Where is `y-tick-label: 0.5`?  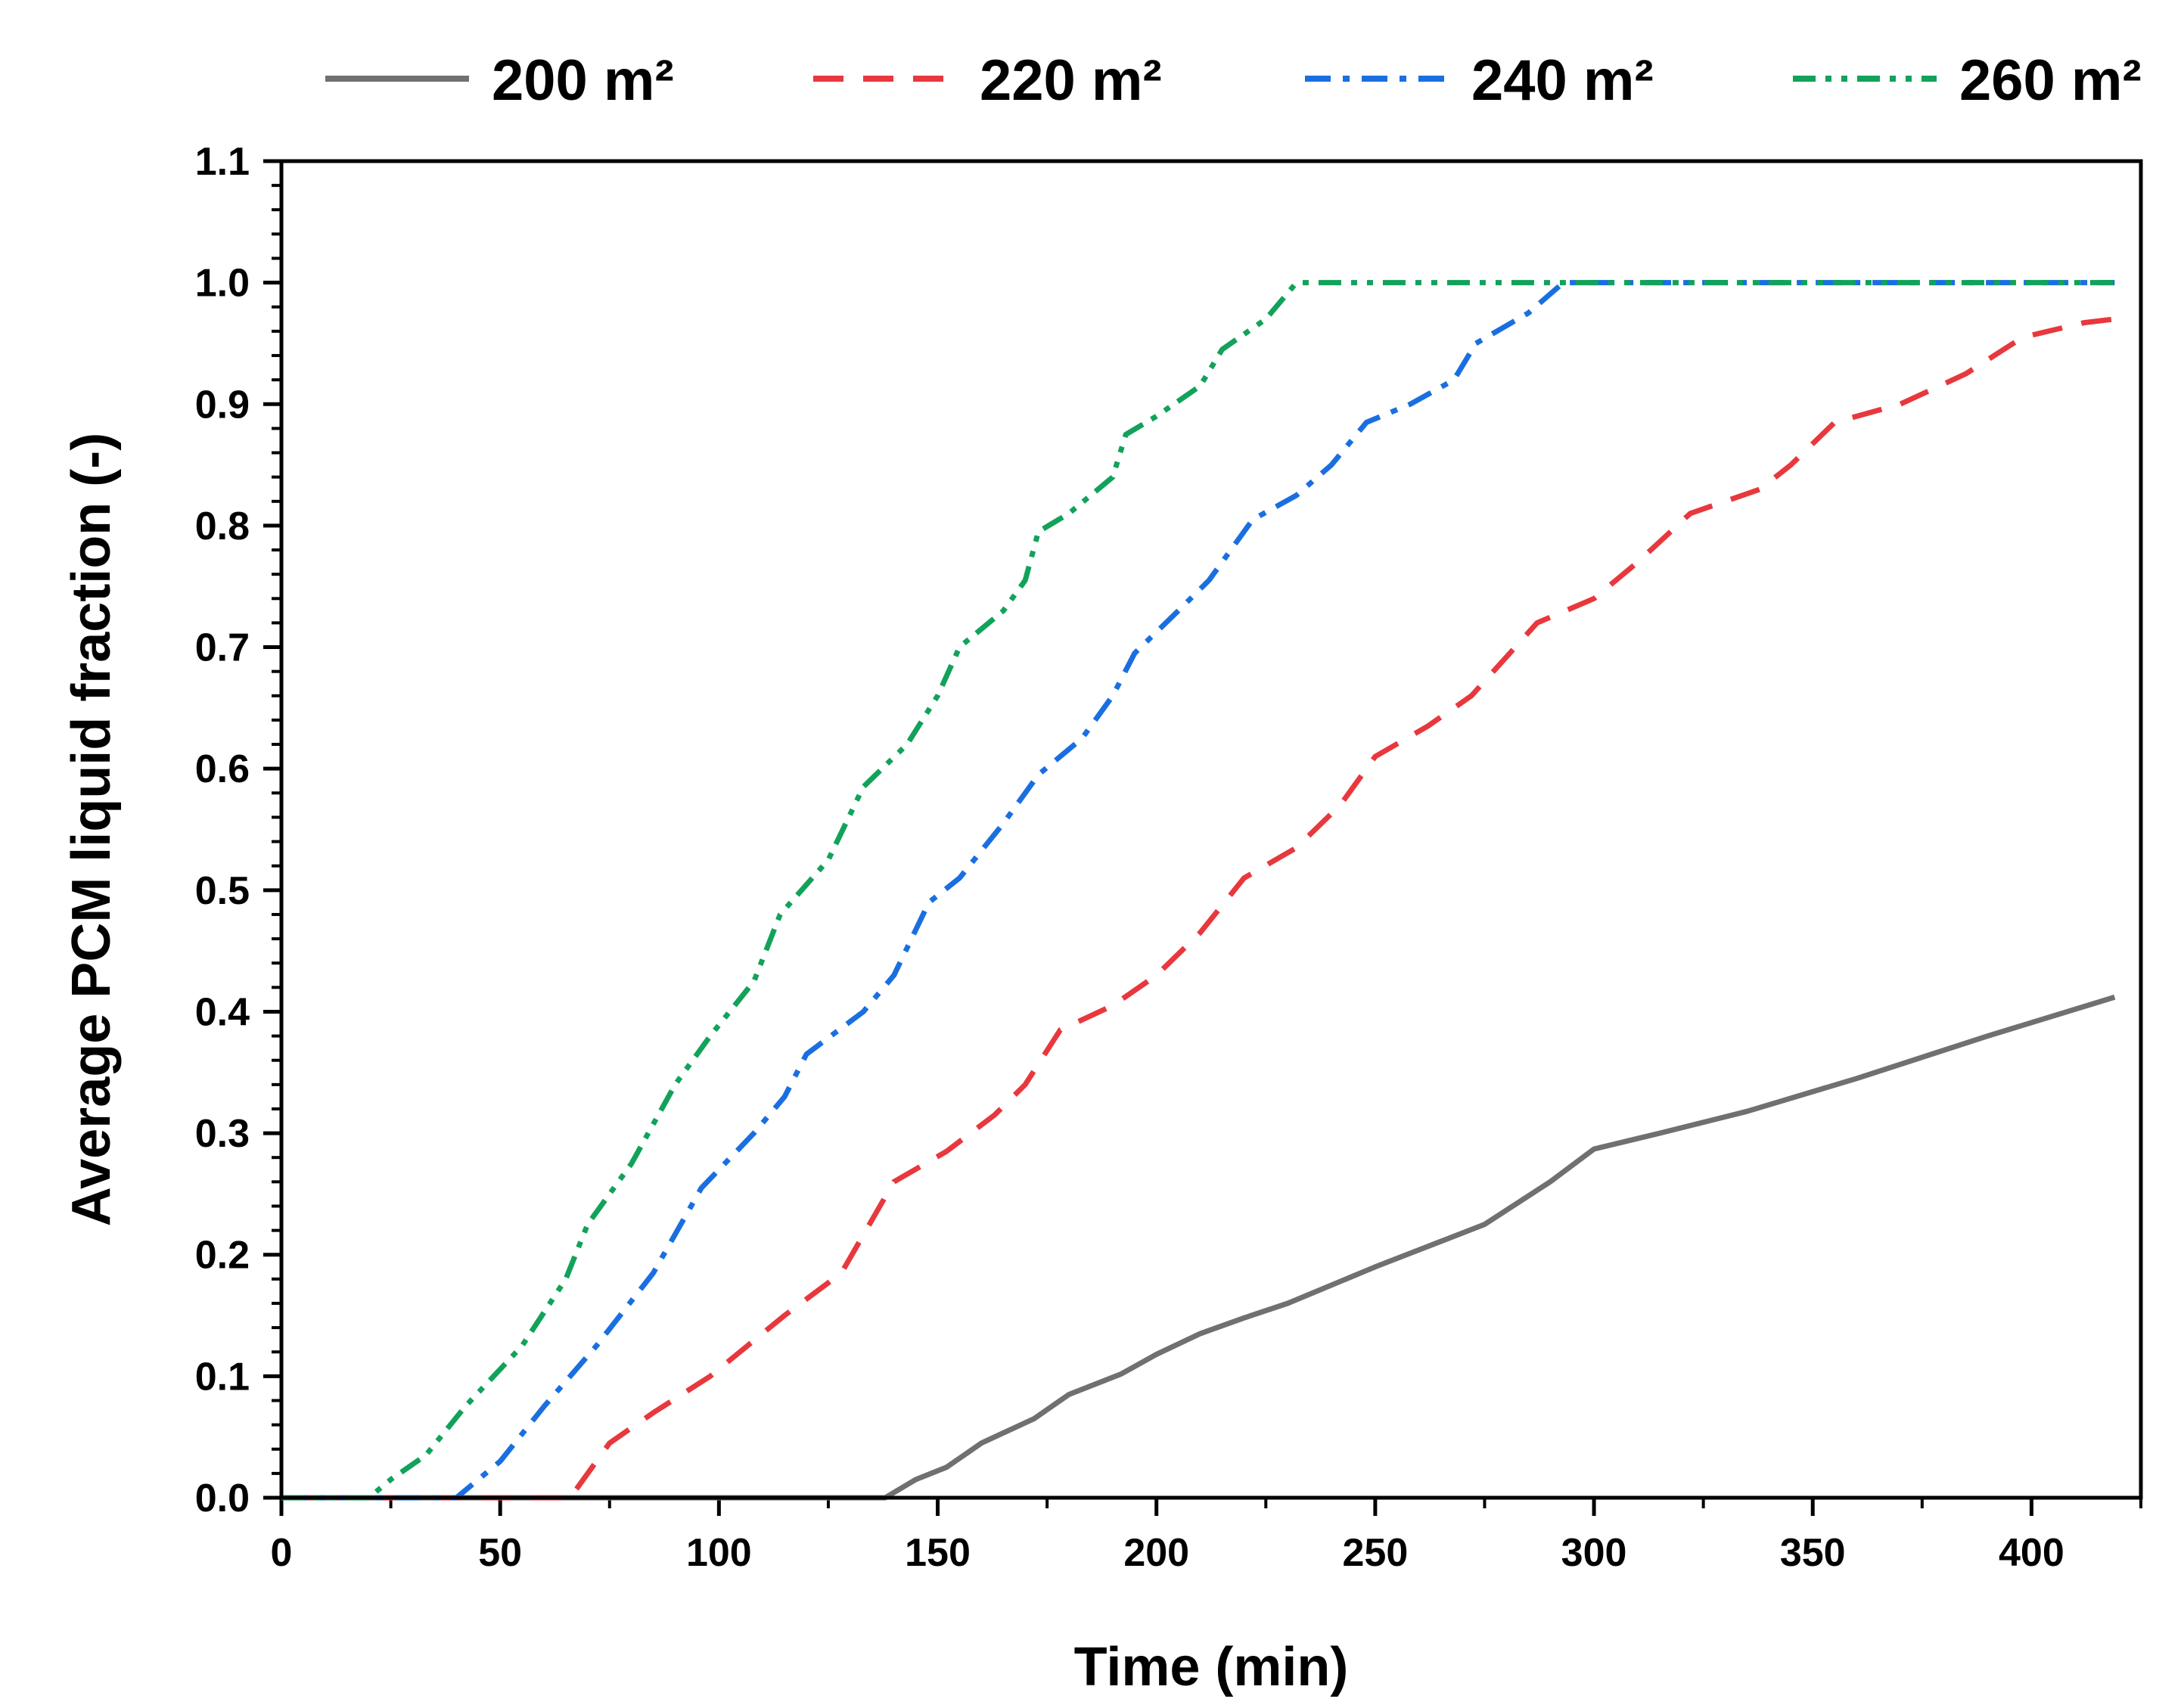 y-tick-label: 0.5 is located at coordinates (222, 891).